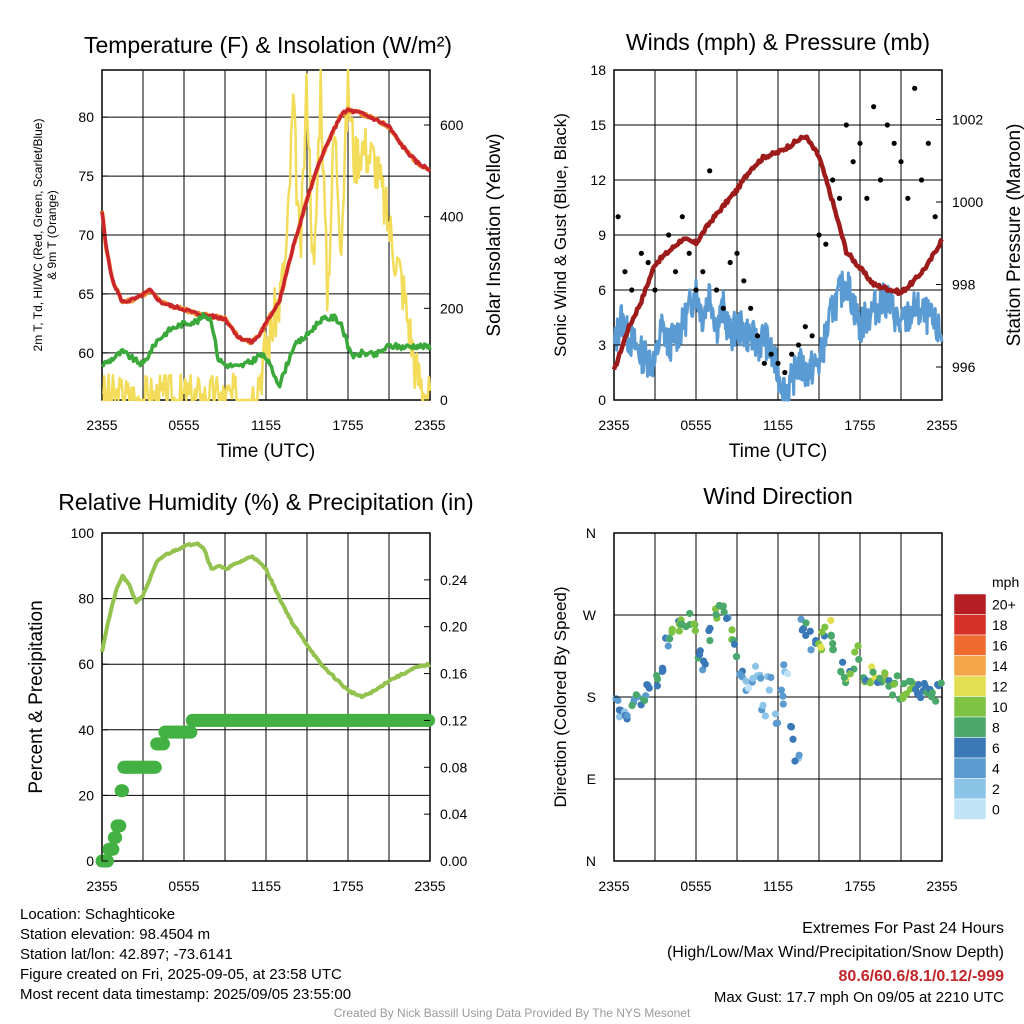 The image size is (1024, 1024). What do you see at coordinates (1004, 604) in the screenshot?
I see `colorbar-label: 20+` at bounding box center [1004, 604].